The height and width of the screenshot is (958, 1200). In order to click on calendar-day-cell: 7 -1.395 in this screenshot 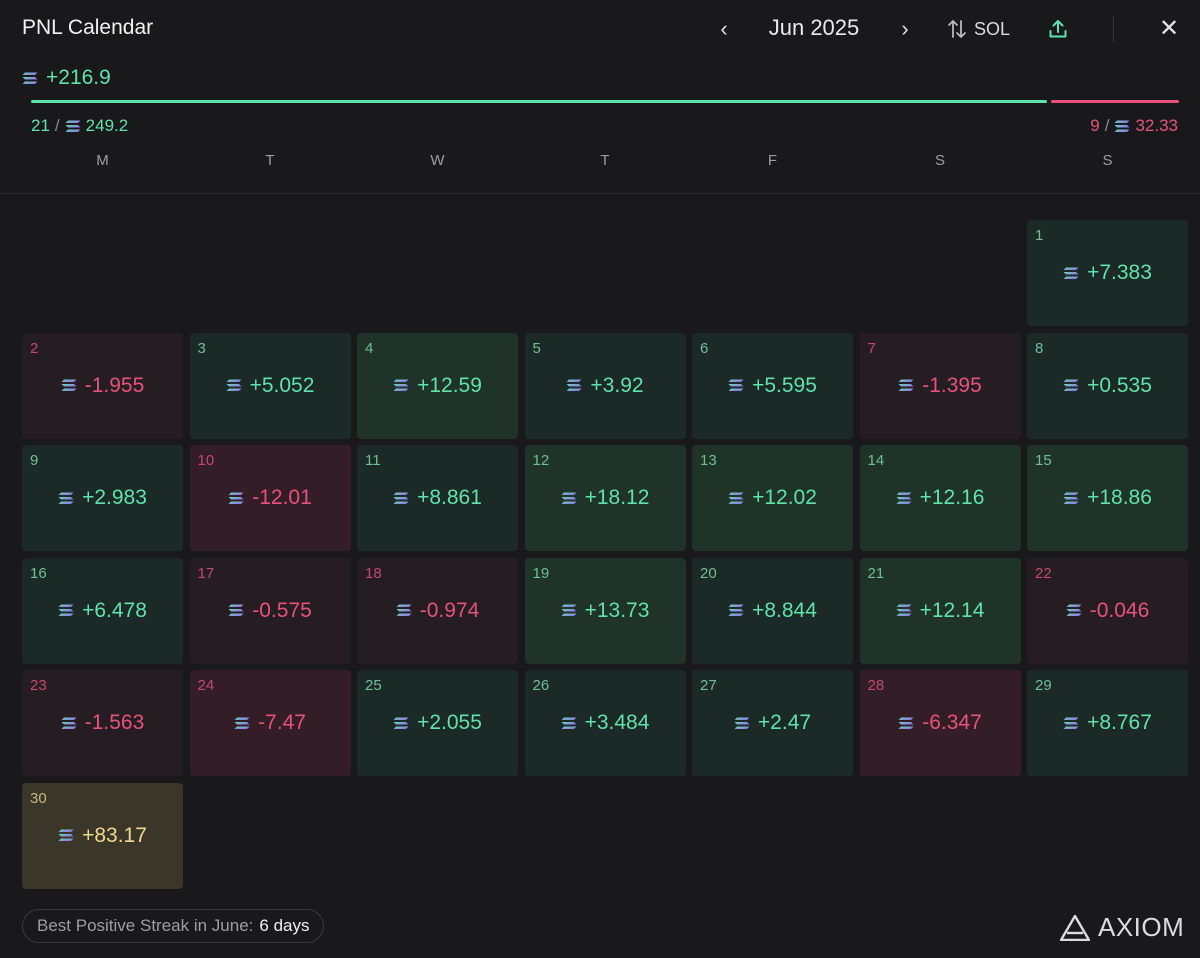, I will do `click(940, 385)`.